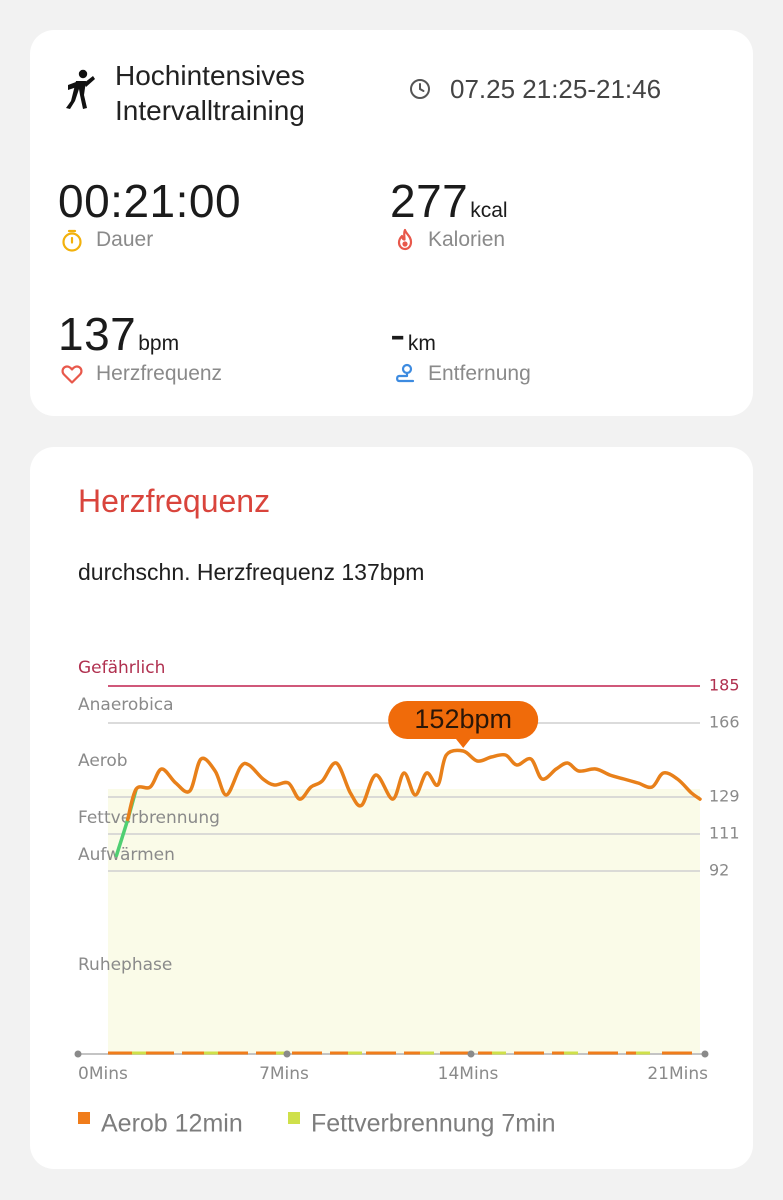 The height and width of the screenshot is (1200, 783). I want to click on x-tick-label: 21Mins, so click(677, 1074).